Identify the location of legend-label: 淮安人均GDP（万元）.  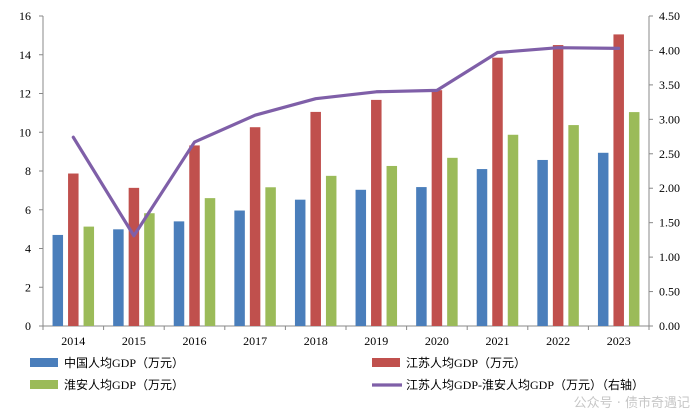
(124, 384).